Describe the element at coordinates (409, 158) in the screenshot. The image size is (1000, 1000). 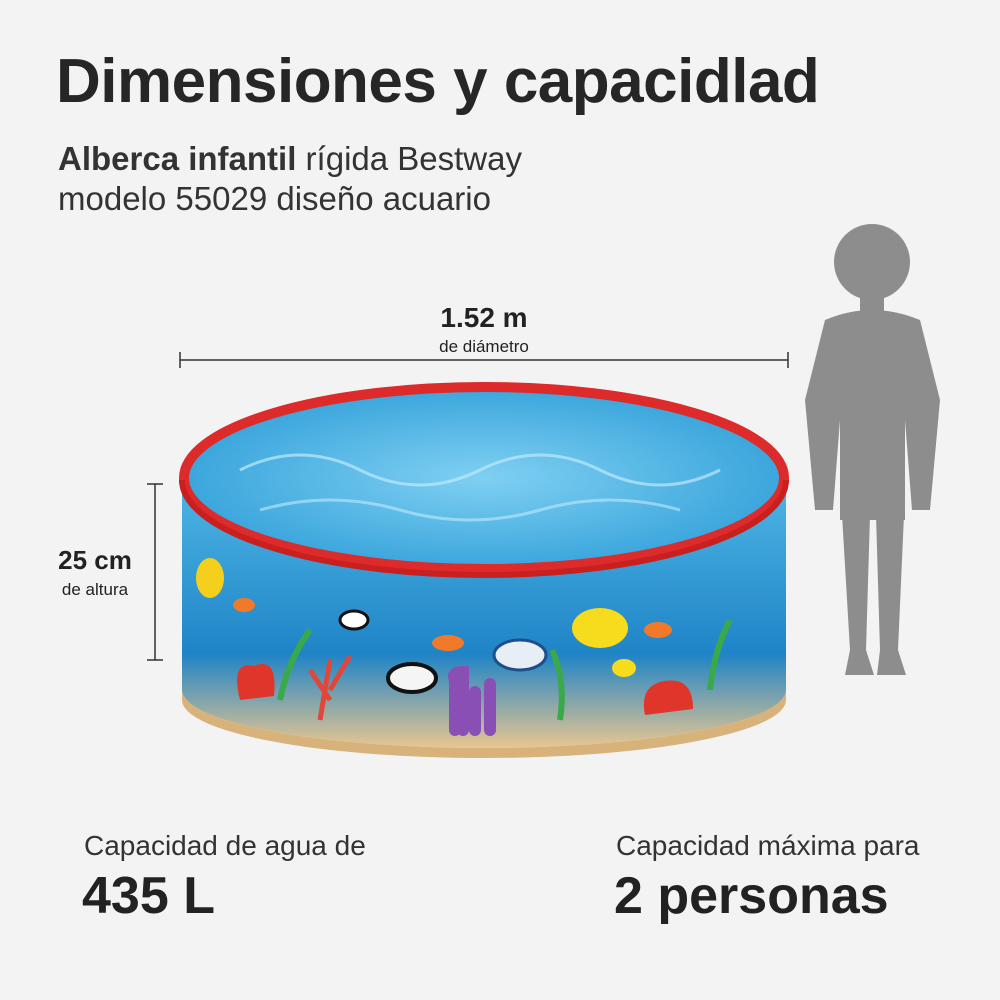
I see `subtitle-rest: rígida Bestway` at that location.